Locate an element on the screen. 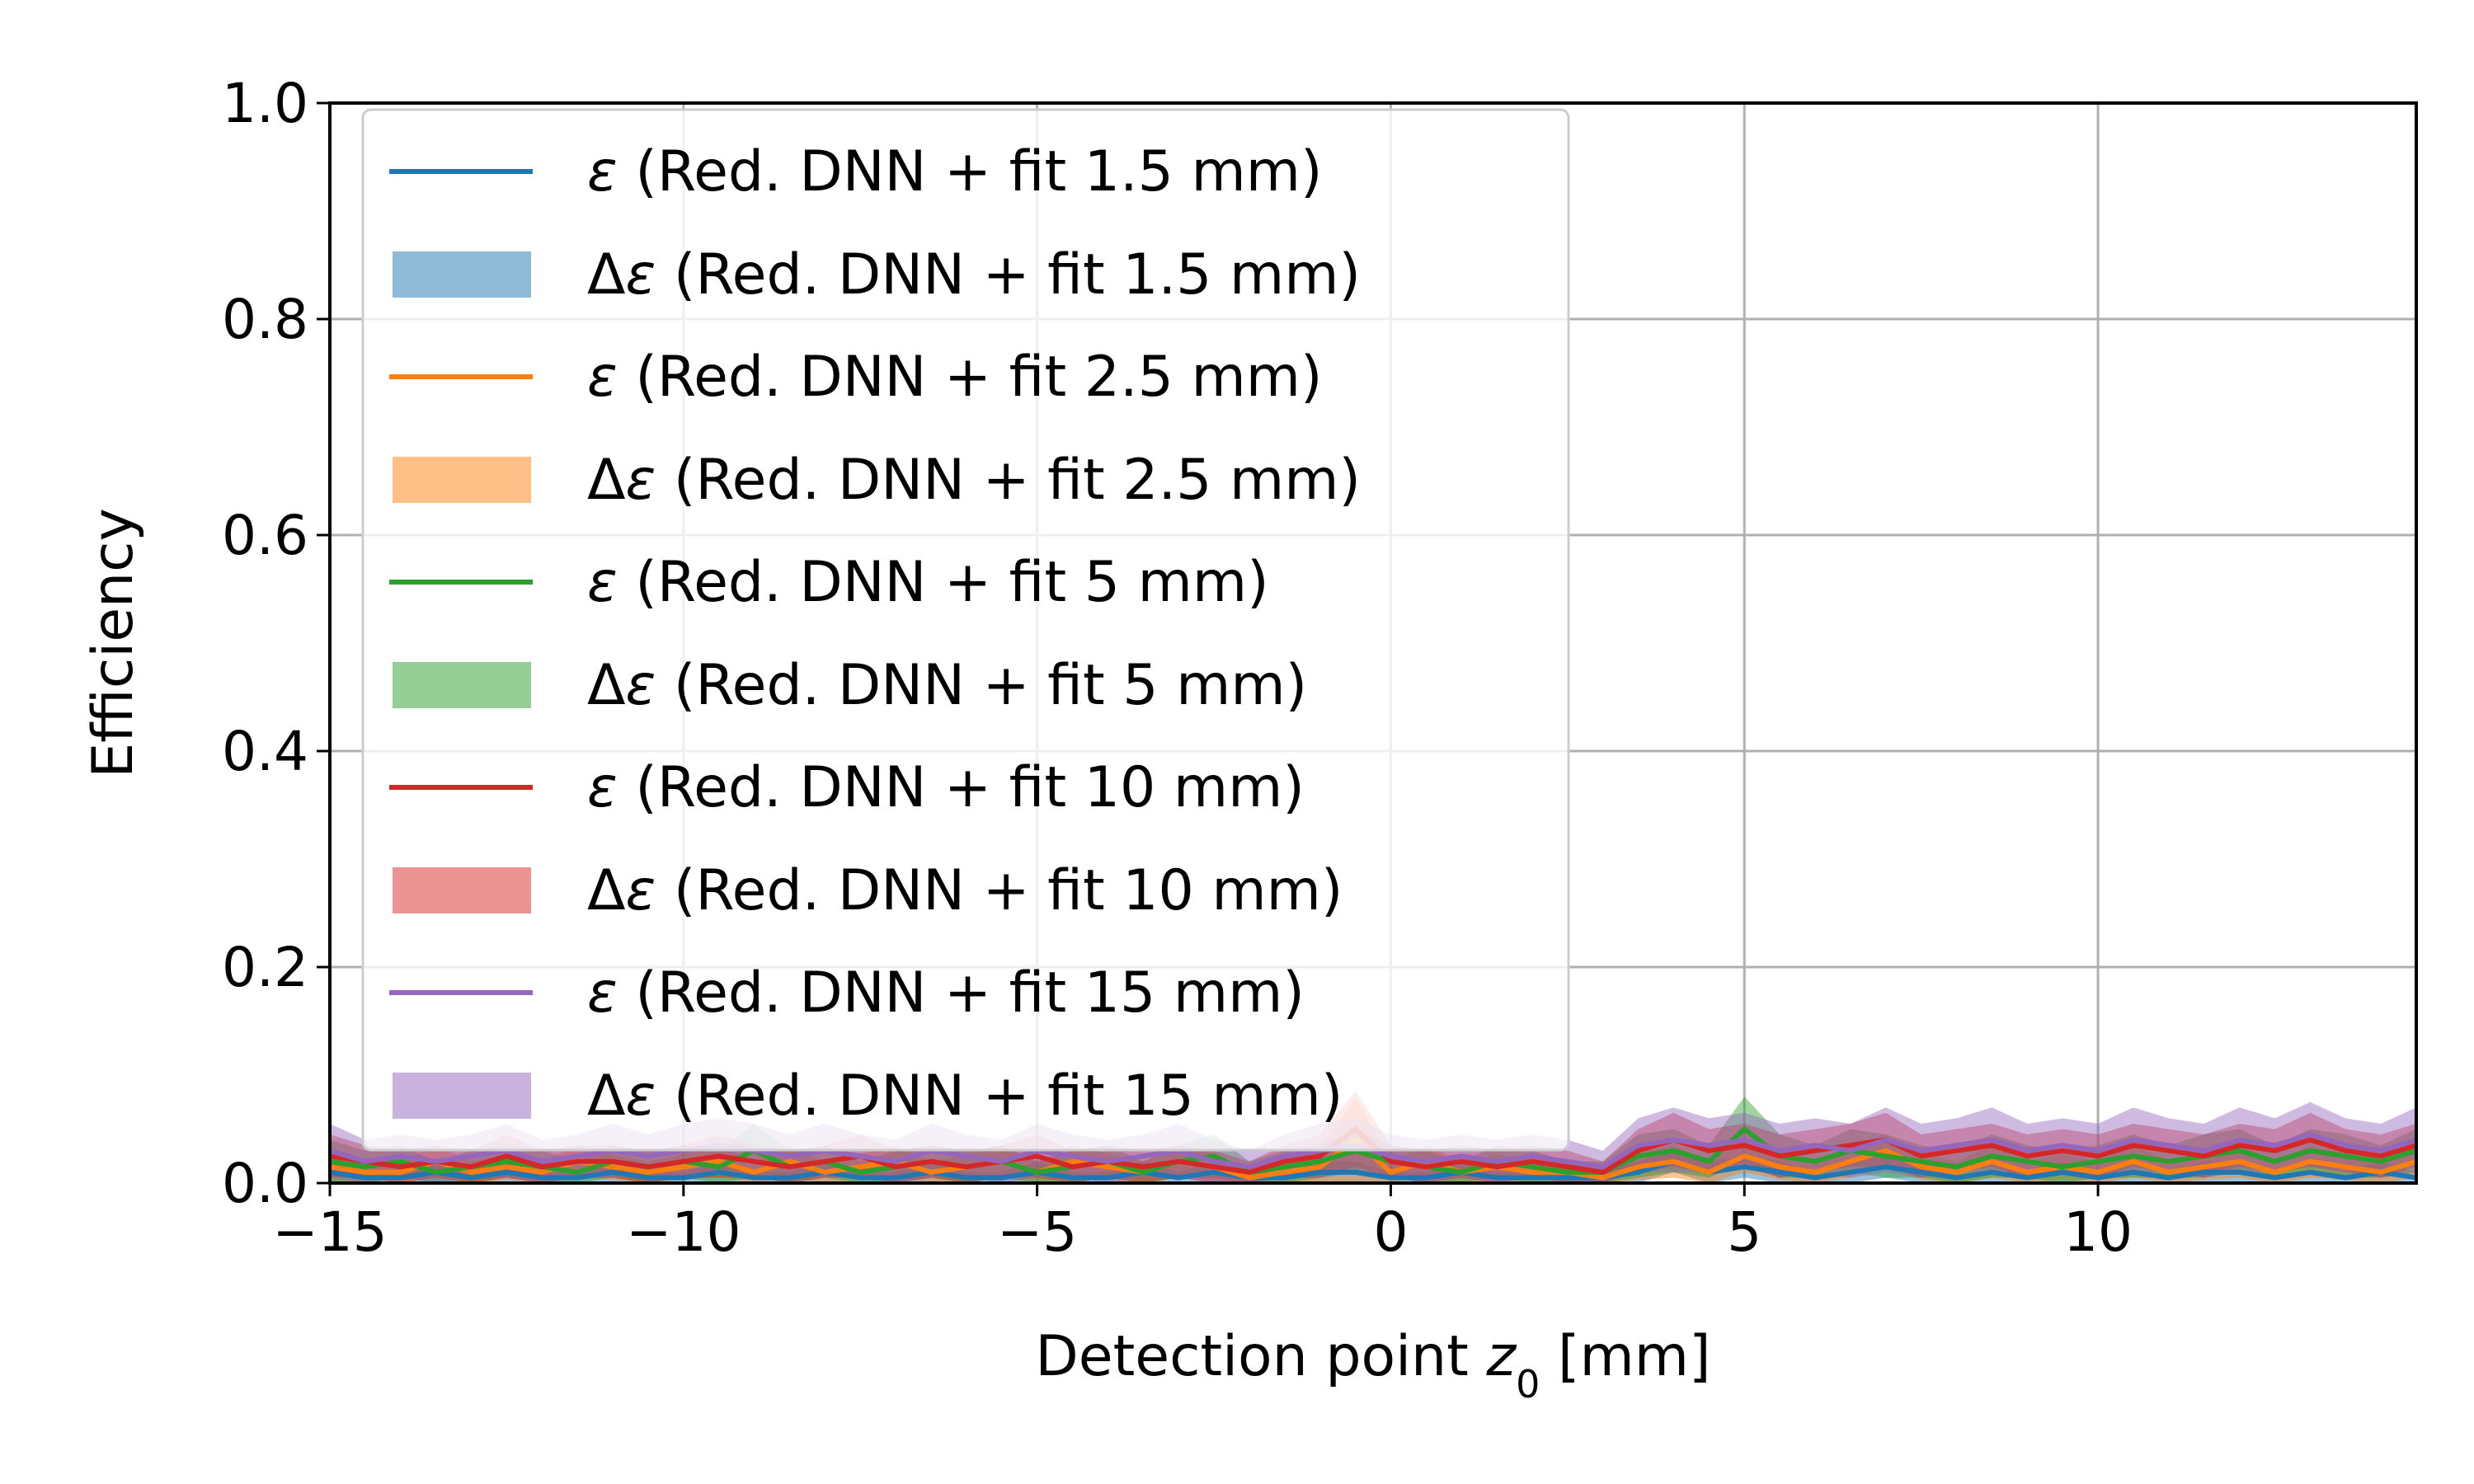 The width and height of the screenshot is (2474, 1484). legend-entry-band: Δε (Red. DNN + fit 10 mm) is located at coordinates (965, 891).